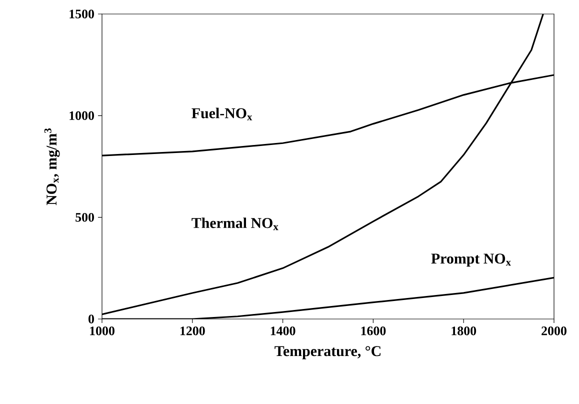 This screenshot has width=579, height=404. What do you see at coordinates (52, 167) in the screenshot?
I see `y-axis-title: NO$_{x}$, mg/m$^{3}$` at bounding box center [52, 167].